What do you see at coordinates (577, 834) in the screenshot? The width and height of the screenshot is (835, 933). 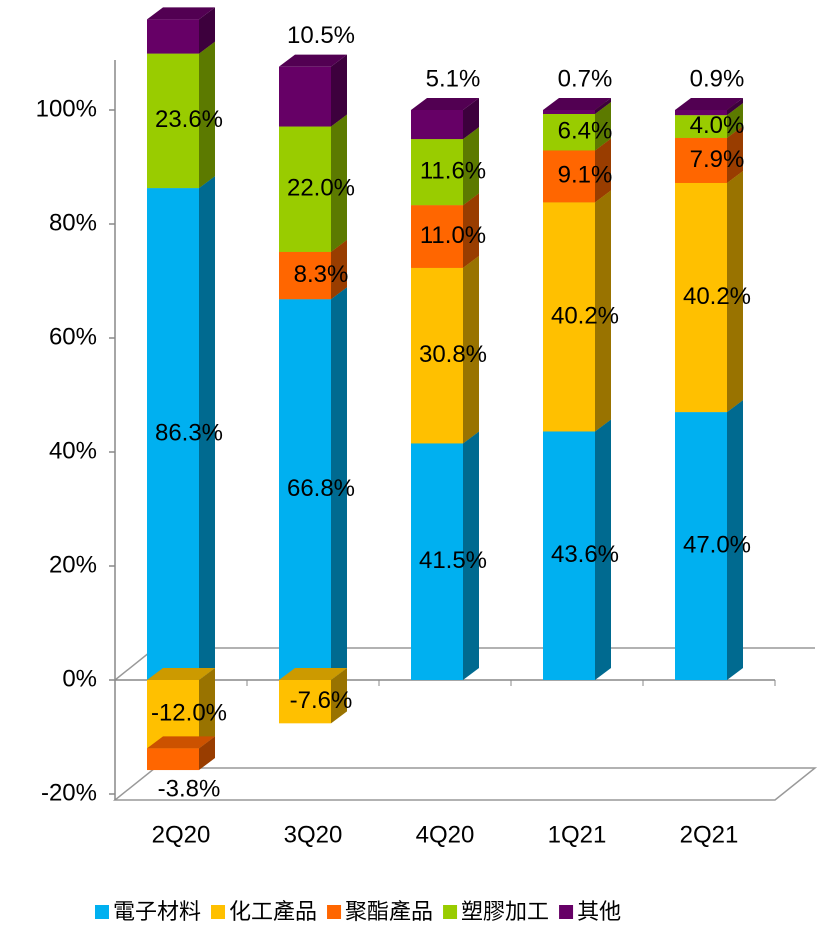 I see `x-tick-label: 1Q21` at bounding box center [577, 834].